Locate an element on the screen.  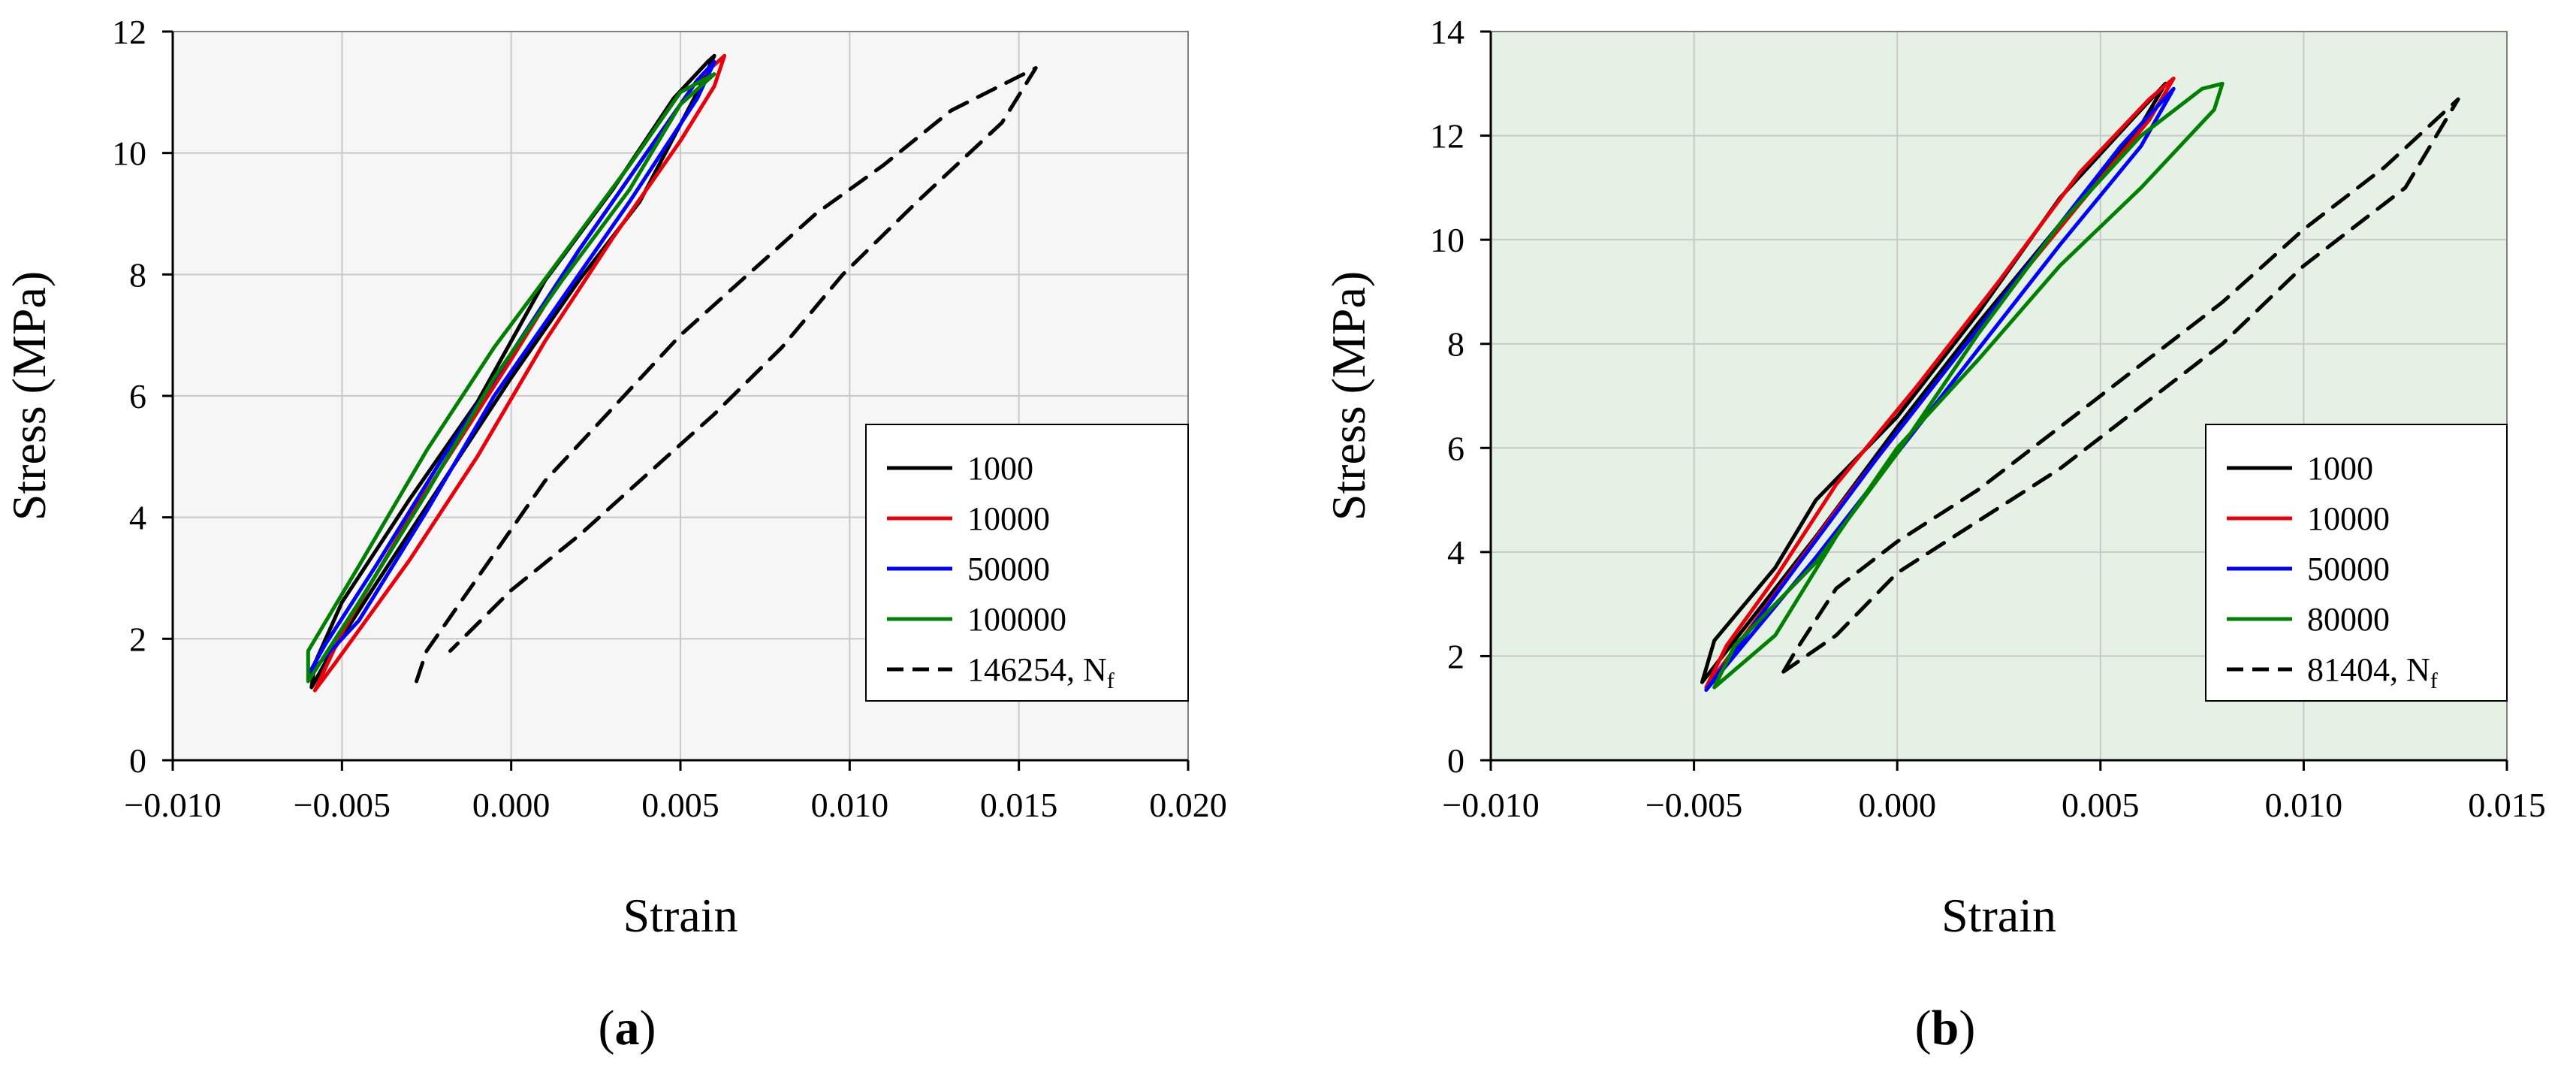
legend: 1000 10000 50000 100000 146254, Nf is located at coordinates (1027, 563).